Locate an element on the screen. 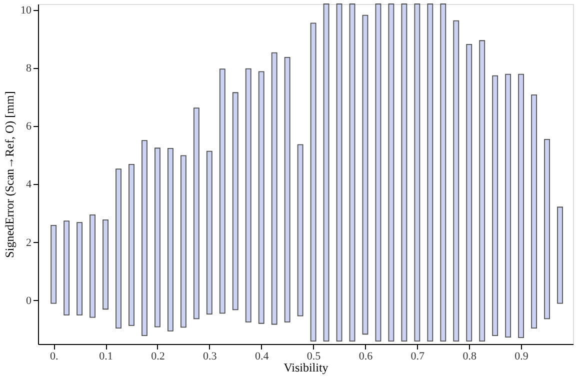  x-tick-label: 0.2 is located at coordinates (158, 356).